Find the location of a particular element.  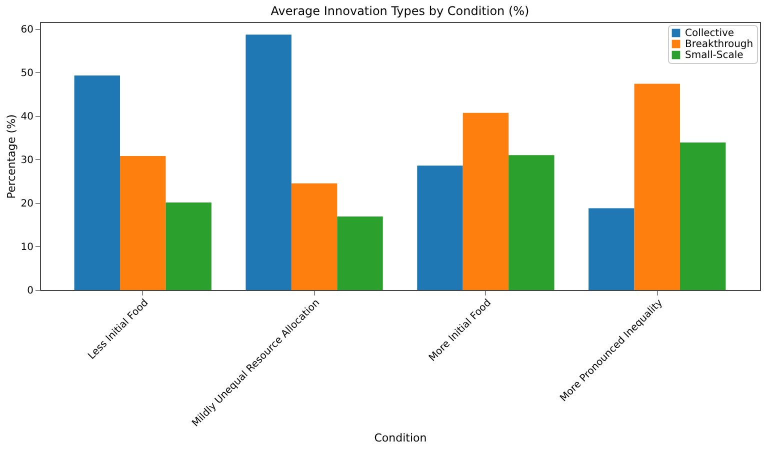

y-tick-label: 30 is located at coordinates (27, 160).